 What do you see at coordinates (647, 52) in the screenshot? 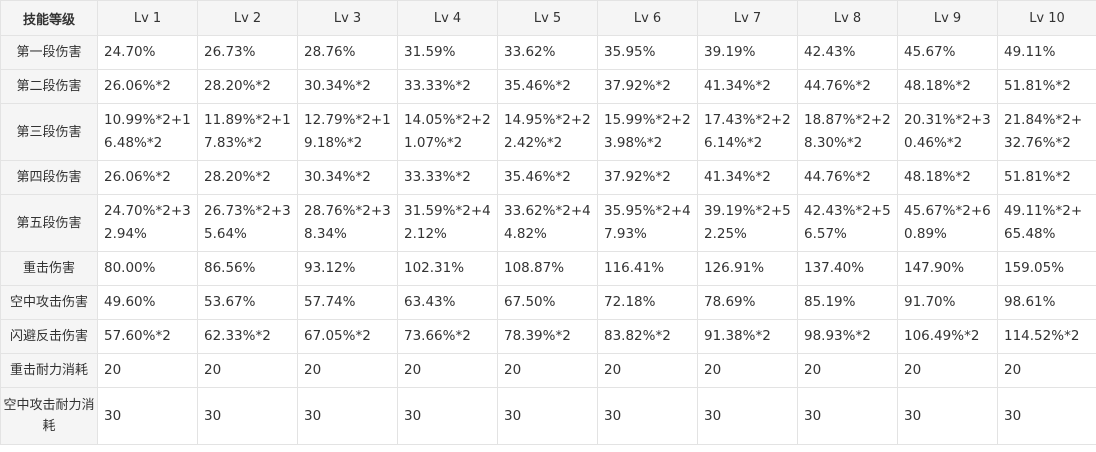
I see `table-cell: 35.95%` at bounding box center [647, 52].